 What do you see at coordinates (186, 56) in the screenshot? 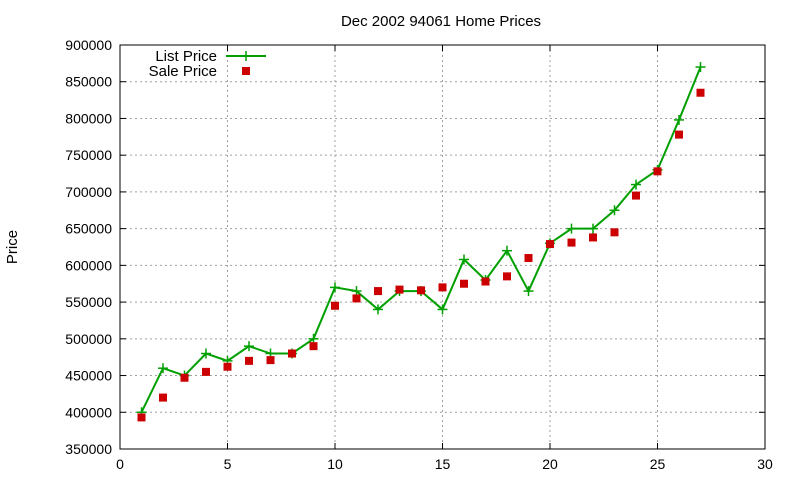
I see `list-price-legend-label: List Price` at bounding box center [186, 56].